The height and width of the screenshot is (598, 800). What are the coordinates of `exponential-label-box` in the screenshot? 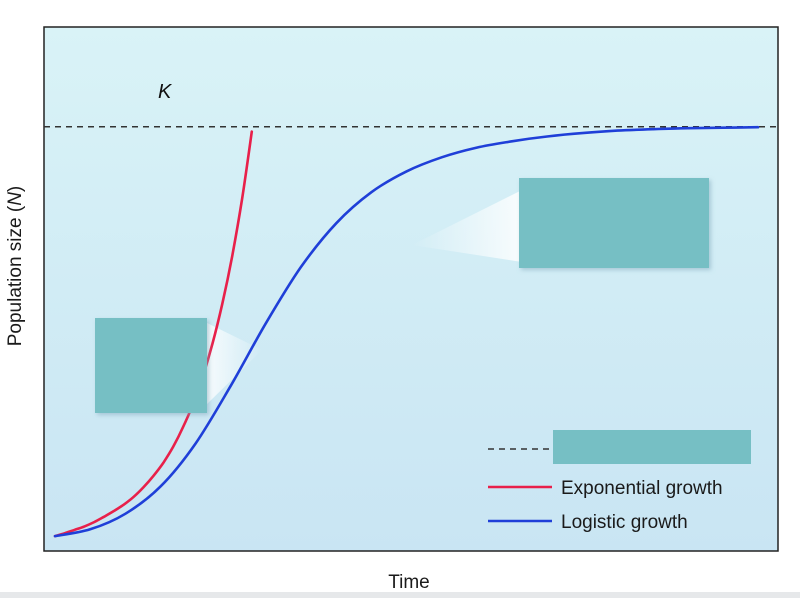 It's located at (151, 365).